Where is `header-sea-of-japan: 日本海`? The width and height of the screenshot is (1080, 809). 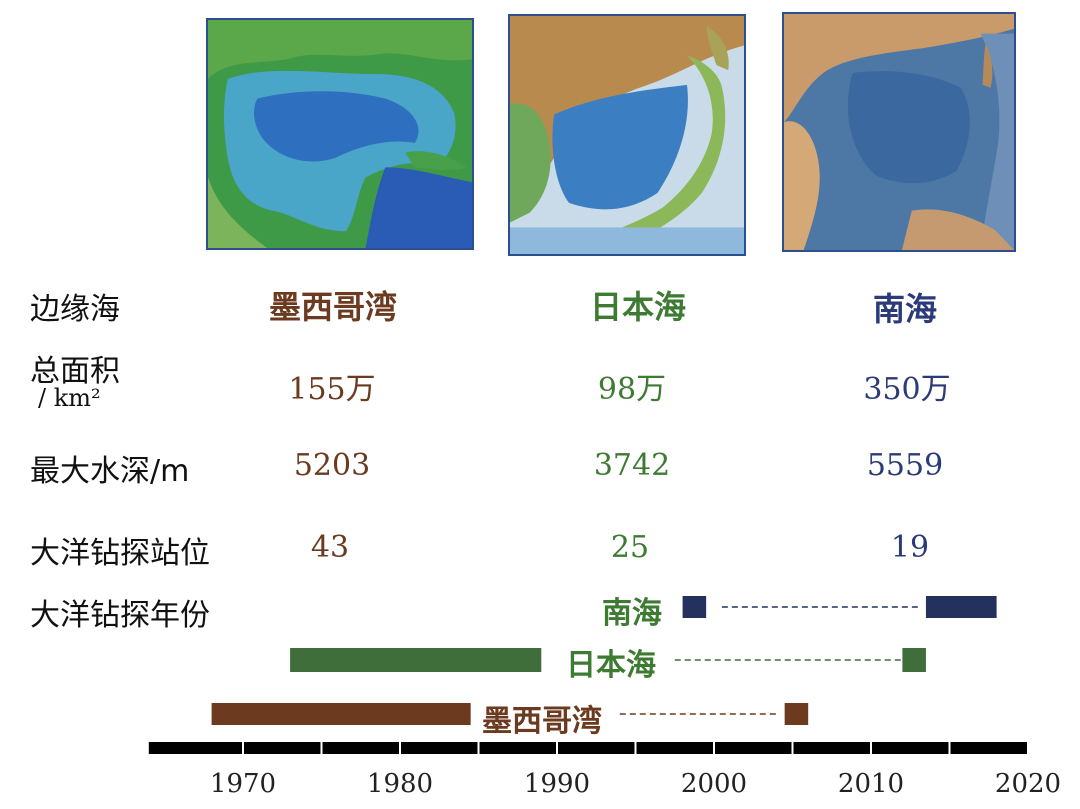 header-sea-of-japan: 日本海 is located at coordinates (638, 307).